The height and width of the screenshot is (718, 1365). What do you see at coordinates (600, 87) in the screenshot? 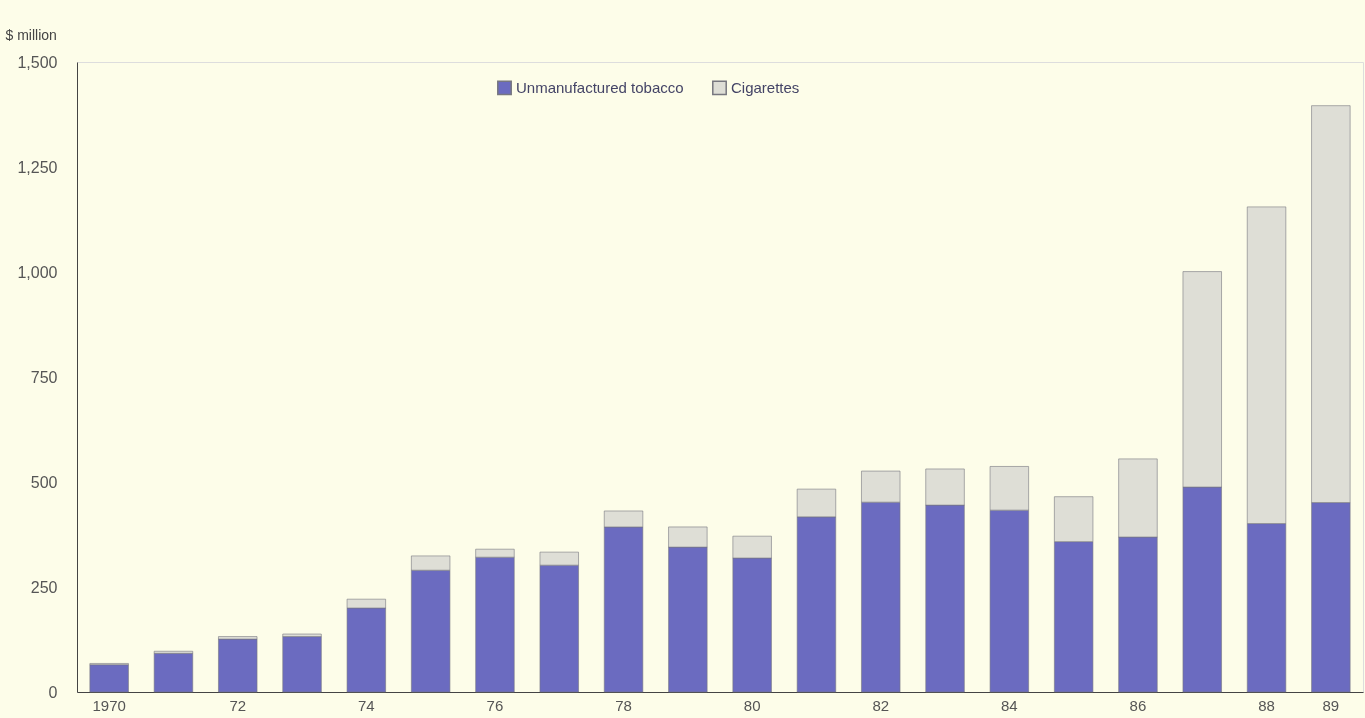
I see `legend-label: Unmanufactured tobacco` at bounding box center [600, 87].